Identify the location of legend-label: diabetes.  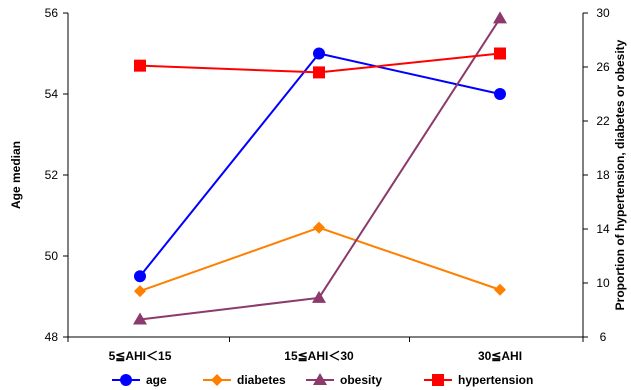
(261, 380).